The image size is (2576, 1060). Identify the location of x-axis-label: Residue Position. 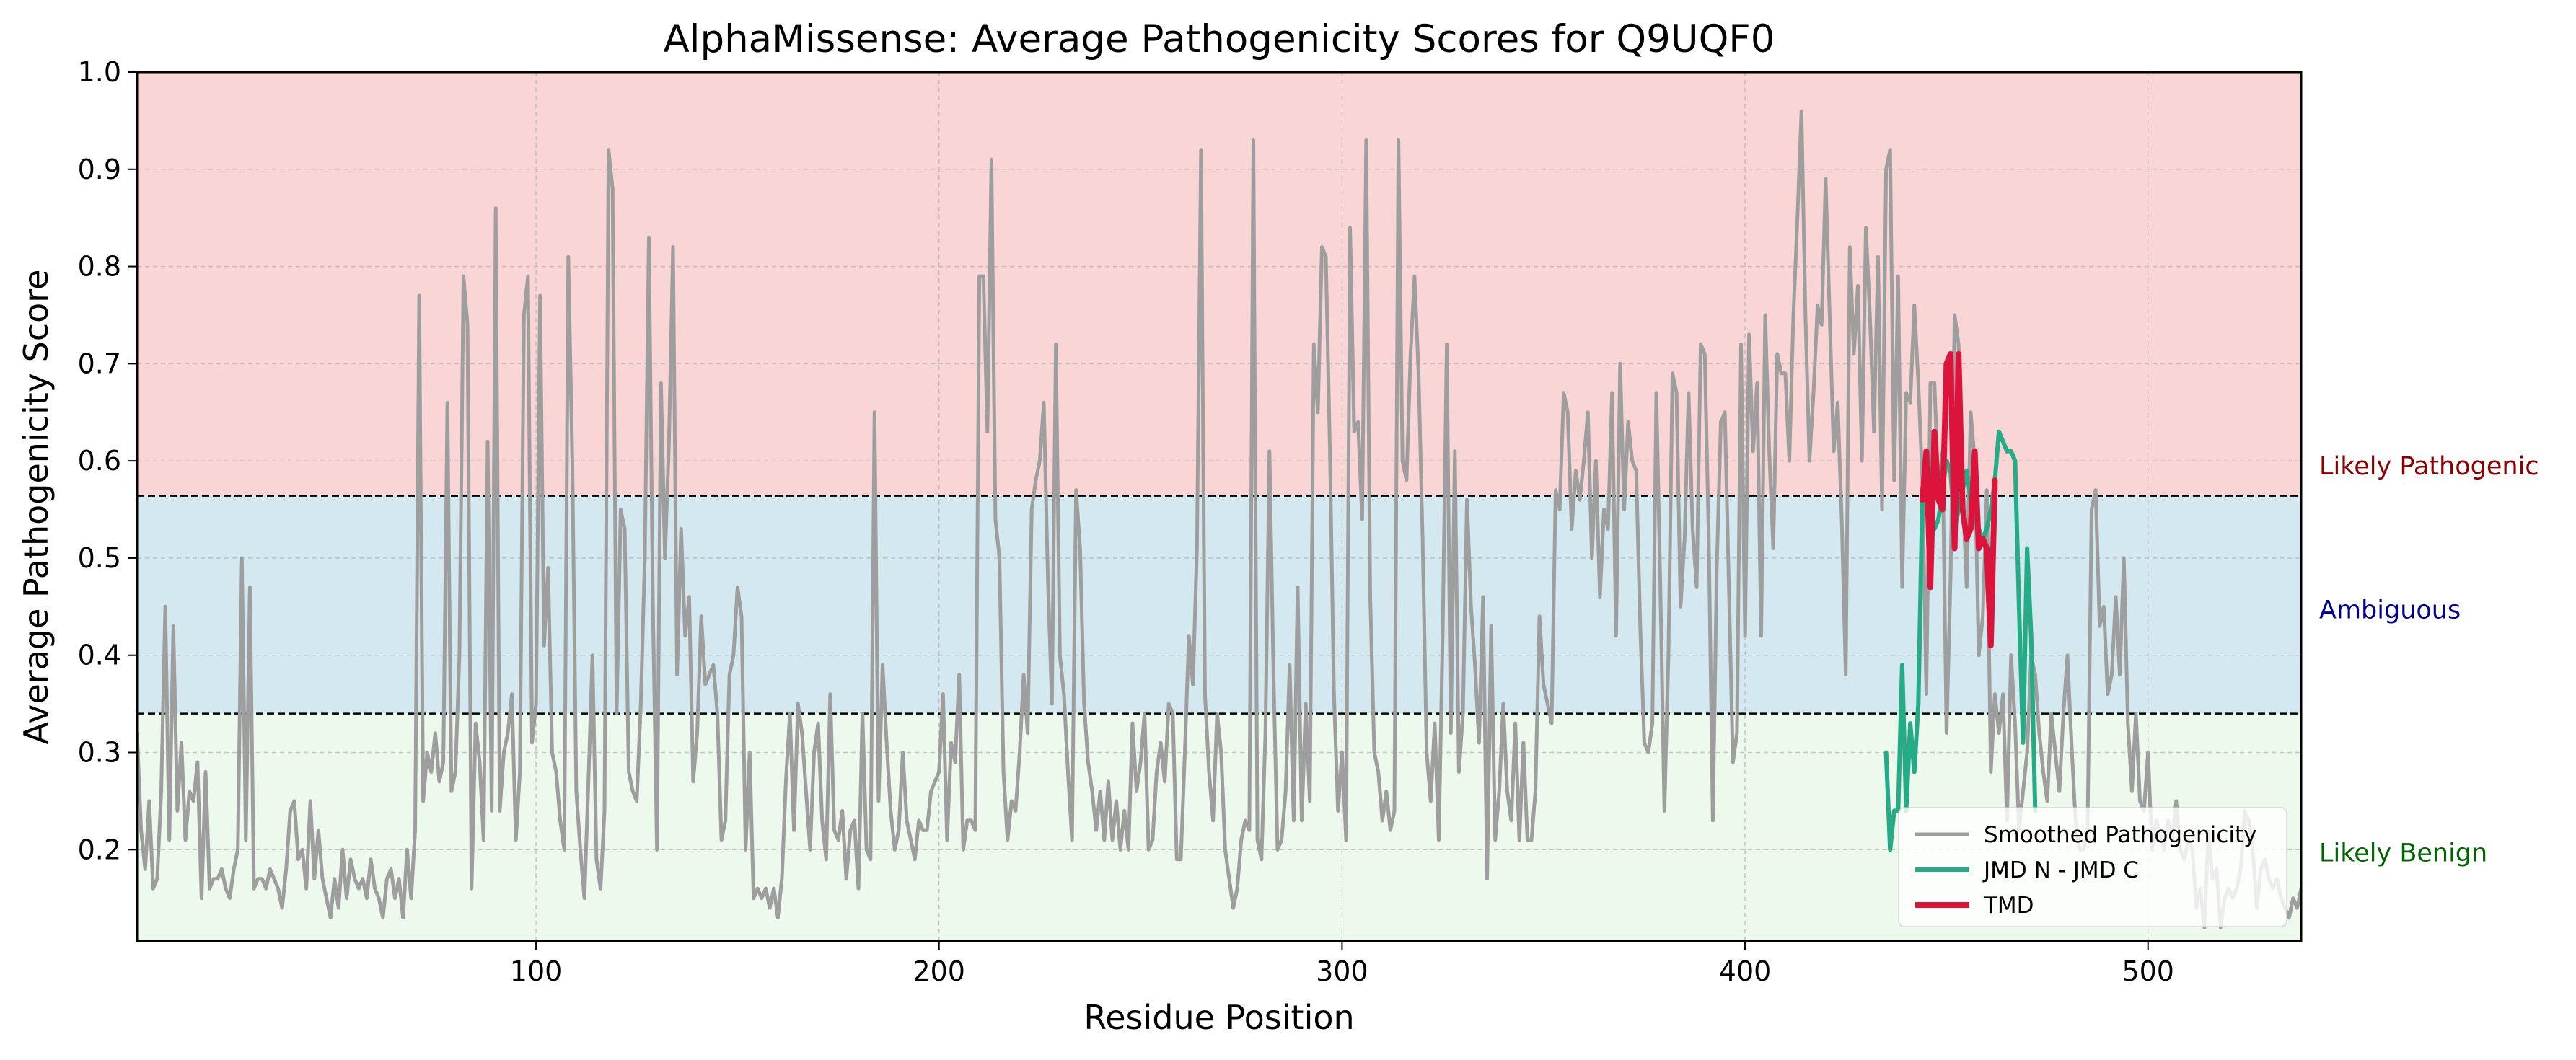
(1218, 1017).